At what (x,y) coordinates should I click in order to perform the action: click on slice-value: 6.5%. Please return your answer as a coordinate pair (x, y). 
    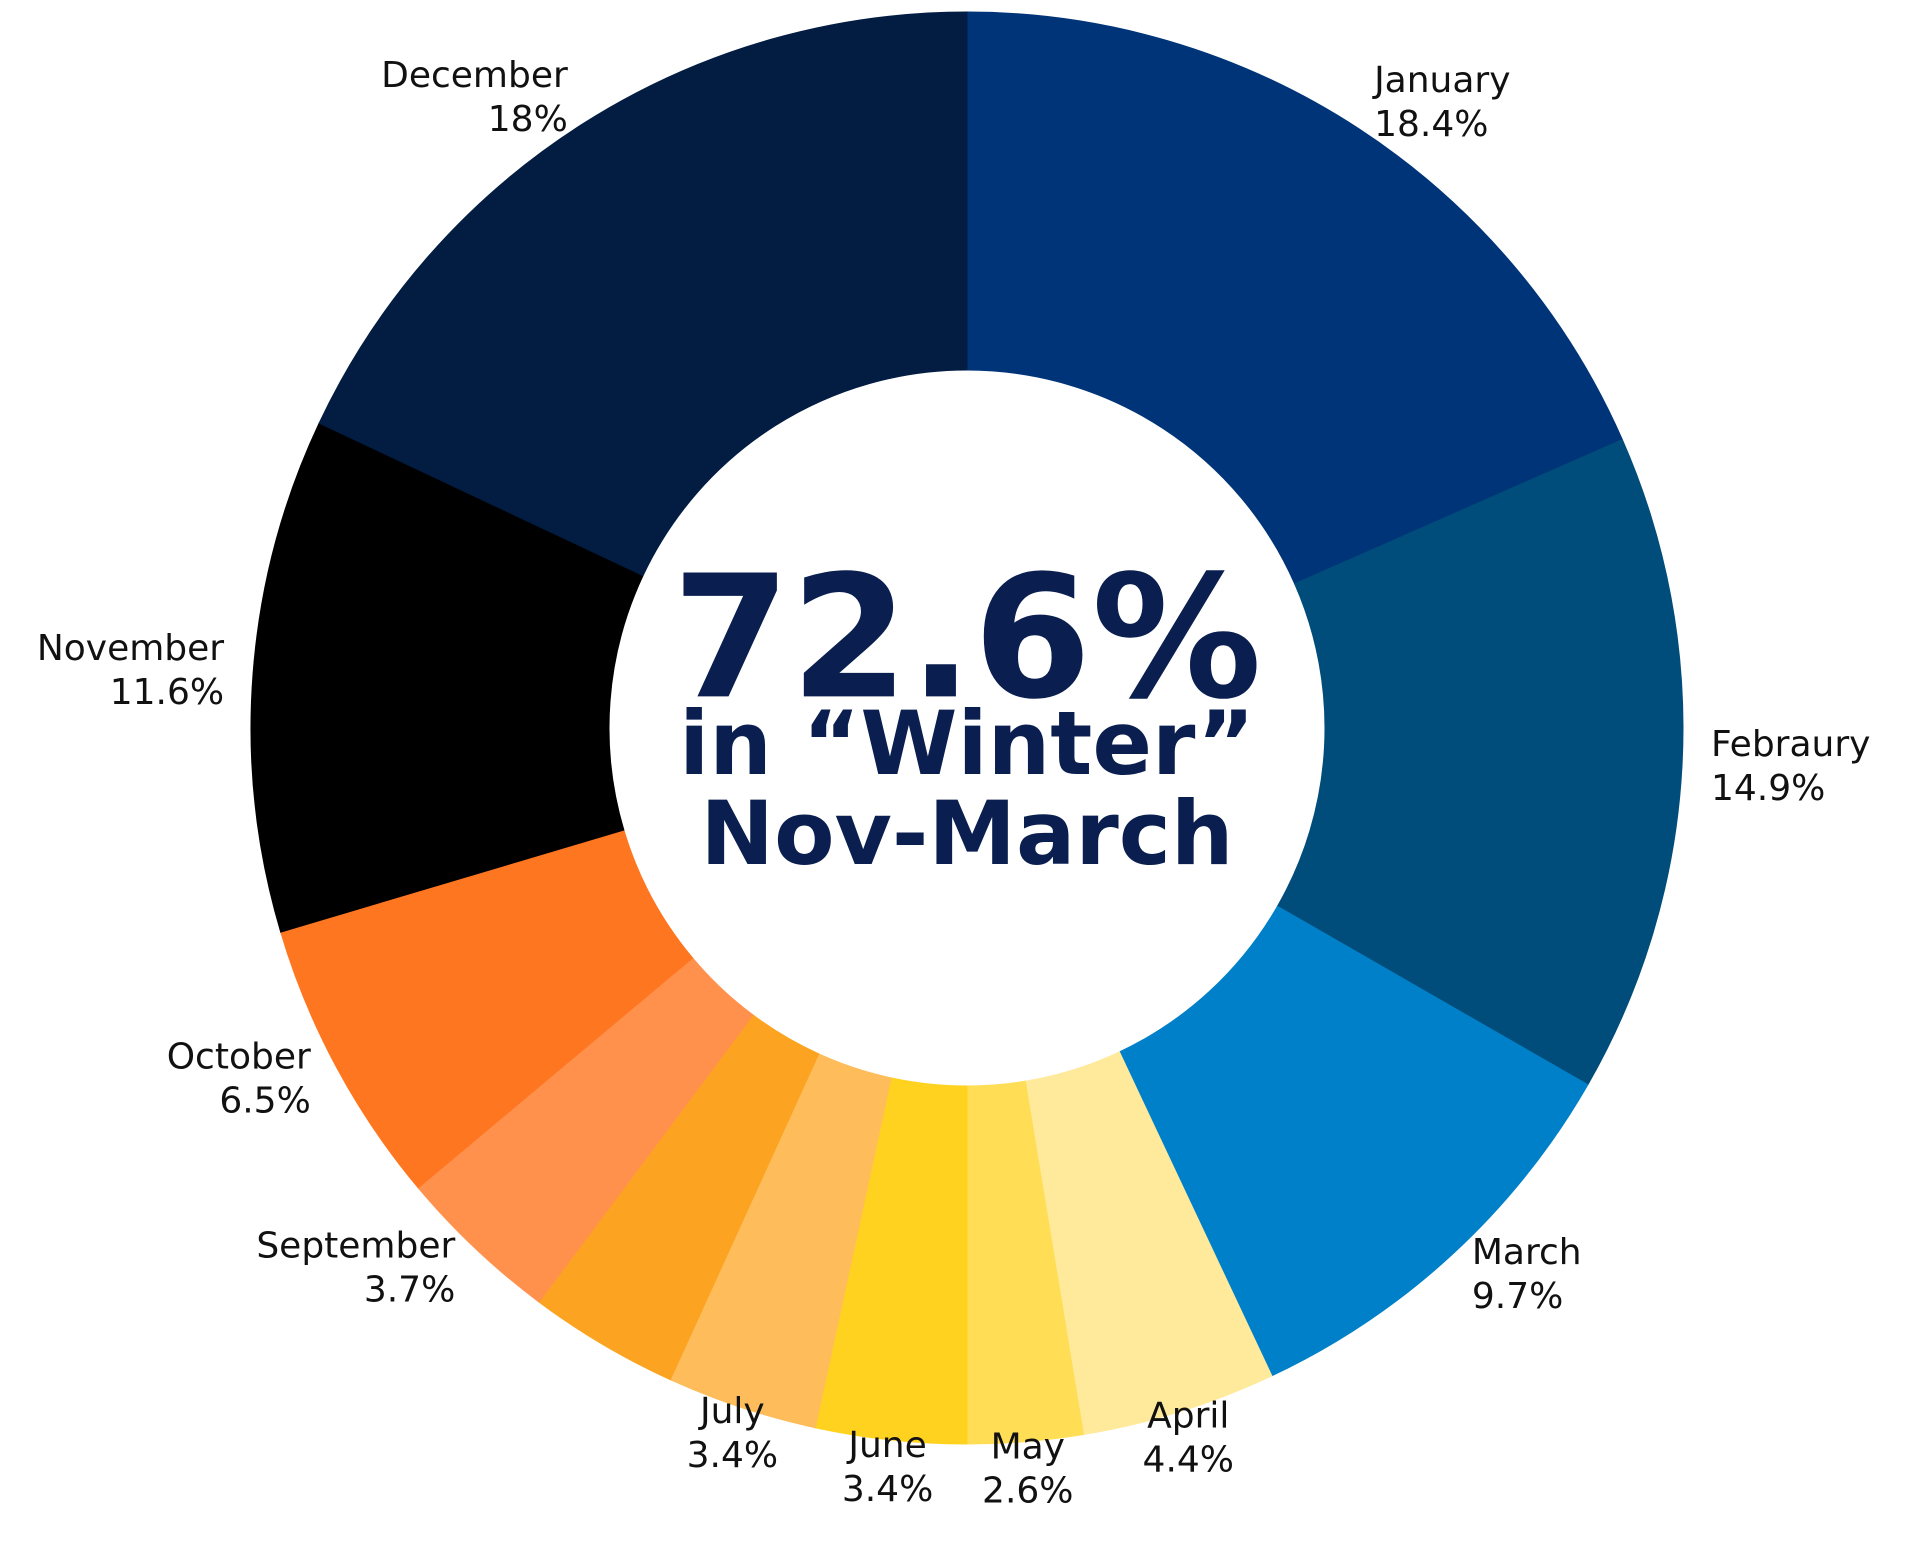
    Looking at the image, I should click on (264, 1101).